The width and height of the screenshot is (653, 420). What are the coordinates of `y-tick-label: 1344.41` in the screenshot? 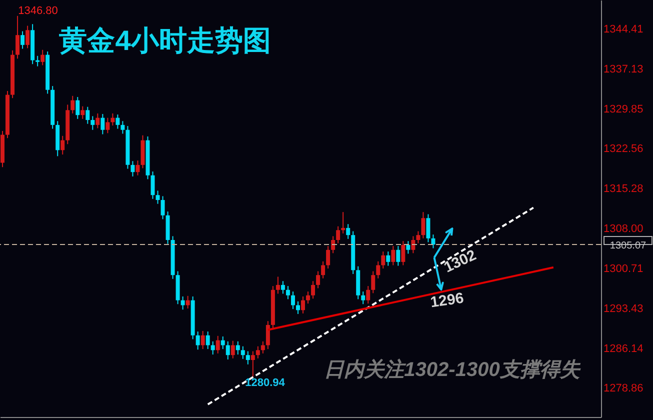 It's located at (624, 29).